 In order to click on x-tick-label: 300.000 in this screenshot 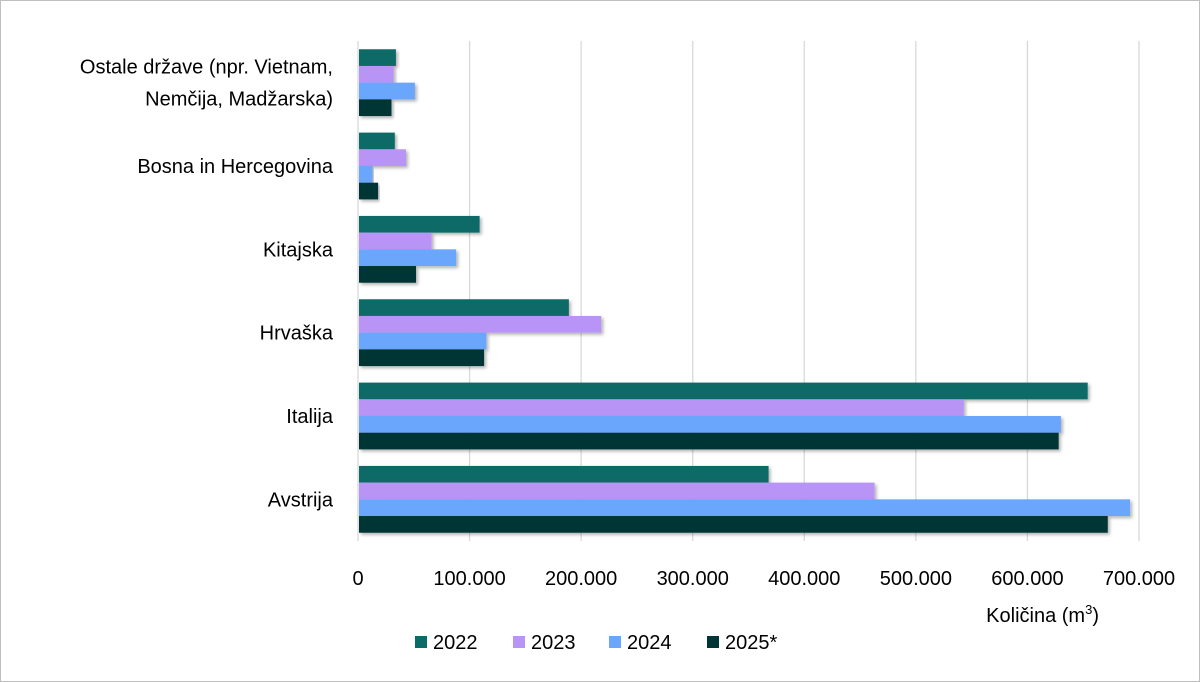, I will do `click(693, 579)`.